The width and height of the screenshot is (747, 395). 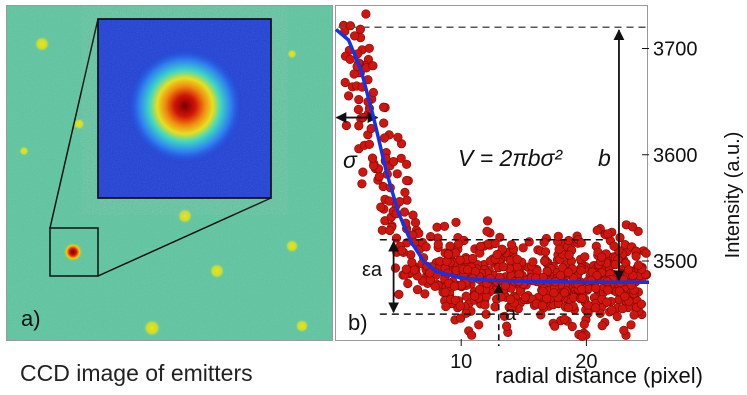 I want to click on formula: V = 2πbσ², so click(x=510, y=158).